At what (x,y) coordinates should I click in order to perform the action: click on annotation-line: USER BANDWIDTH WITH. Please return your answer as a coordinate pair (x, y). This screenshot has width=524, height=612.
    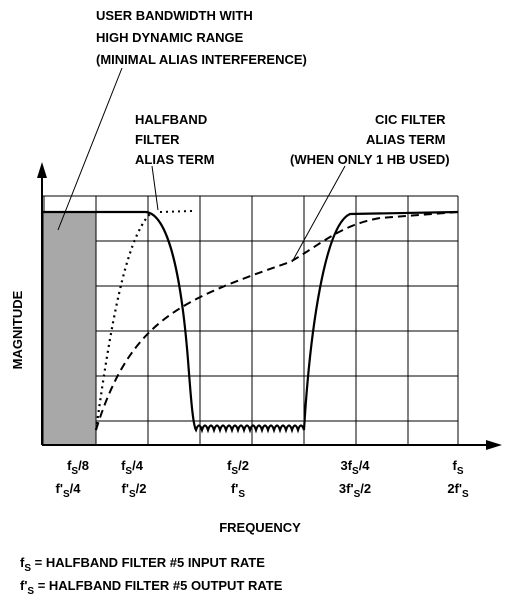
    Looking at the image, I should click on (174, 15).